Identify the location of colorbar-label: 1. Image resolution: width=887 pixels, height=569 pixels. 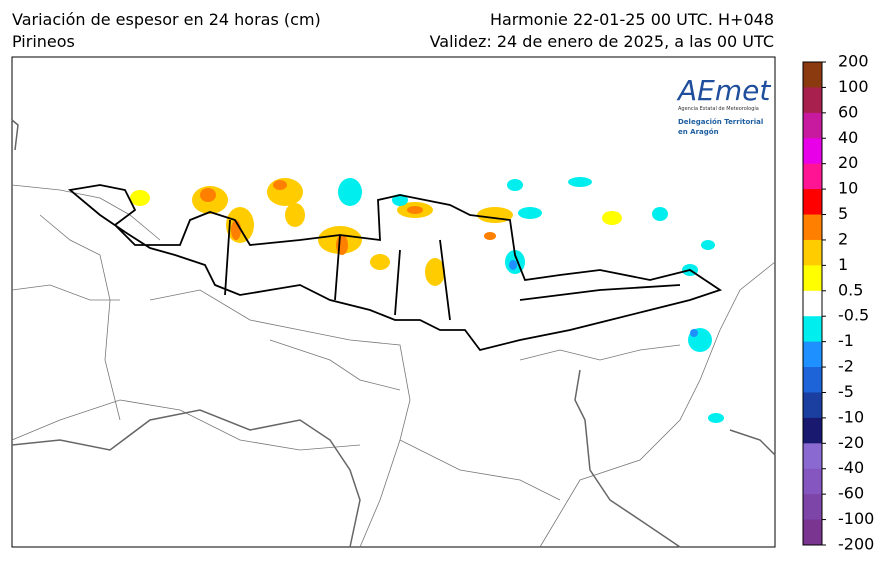
(843, 264).